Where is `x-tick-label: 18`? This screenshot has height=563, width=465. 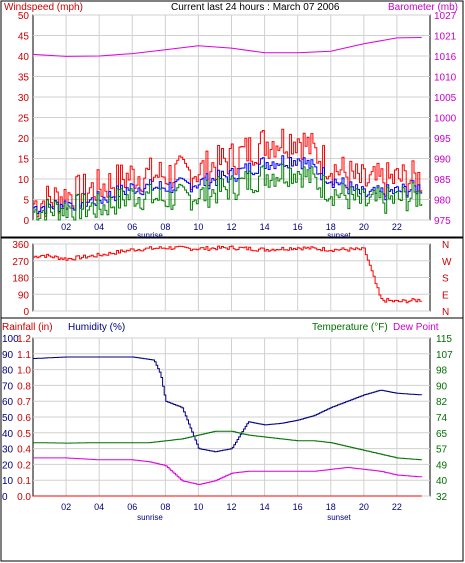
x-tick-label: 18 is located at coordinates (331, 227).